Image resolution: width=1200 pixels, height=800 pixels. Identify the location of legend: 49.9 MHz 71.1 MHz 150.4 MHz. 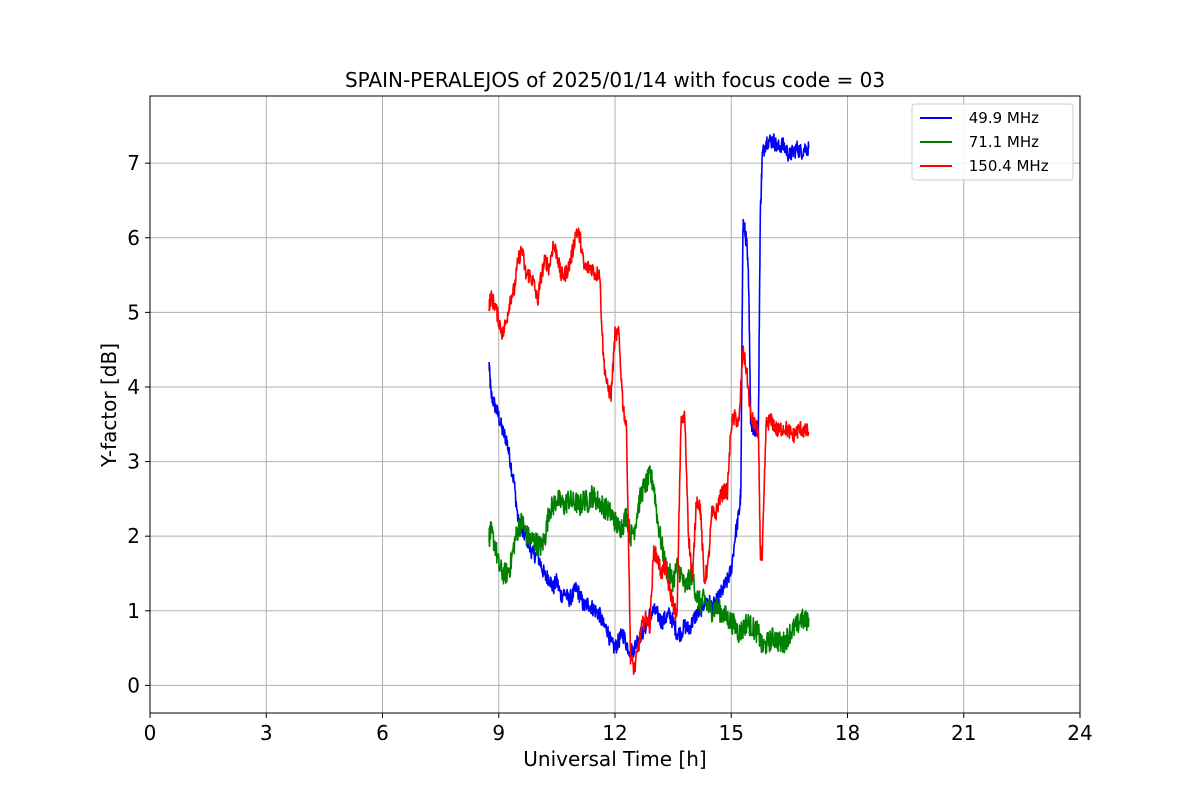
(992, 142).